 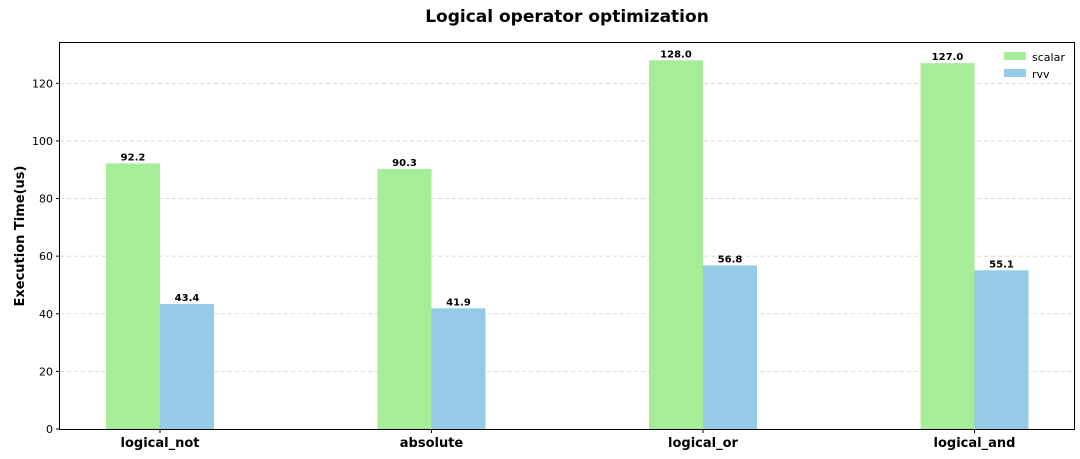 What do you see at coordinates (567, 17) in the screenshot?
I see `chart-title: Logical operator optimization` at bounding box center [567, 17].